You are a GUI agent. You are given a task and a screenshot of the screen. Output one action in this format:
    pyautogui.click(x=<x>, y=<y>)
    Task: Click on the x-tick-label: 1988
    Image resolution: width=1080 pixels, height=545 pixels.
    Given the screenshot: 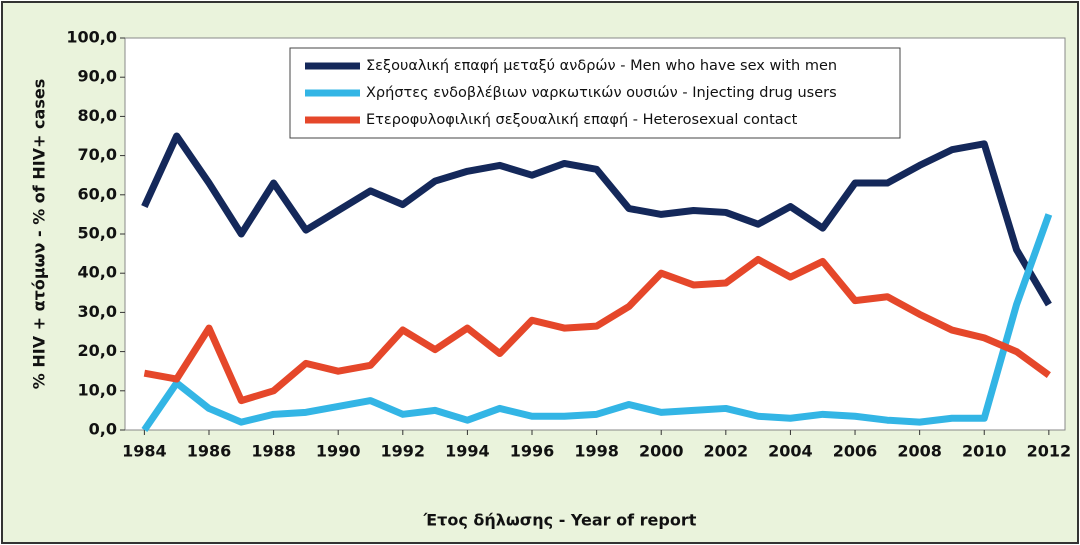 What is the action you would take?
    pyautogui.click(x=273, y=451)
    